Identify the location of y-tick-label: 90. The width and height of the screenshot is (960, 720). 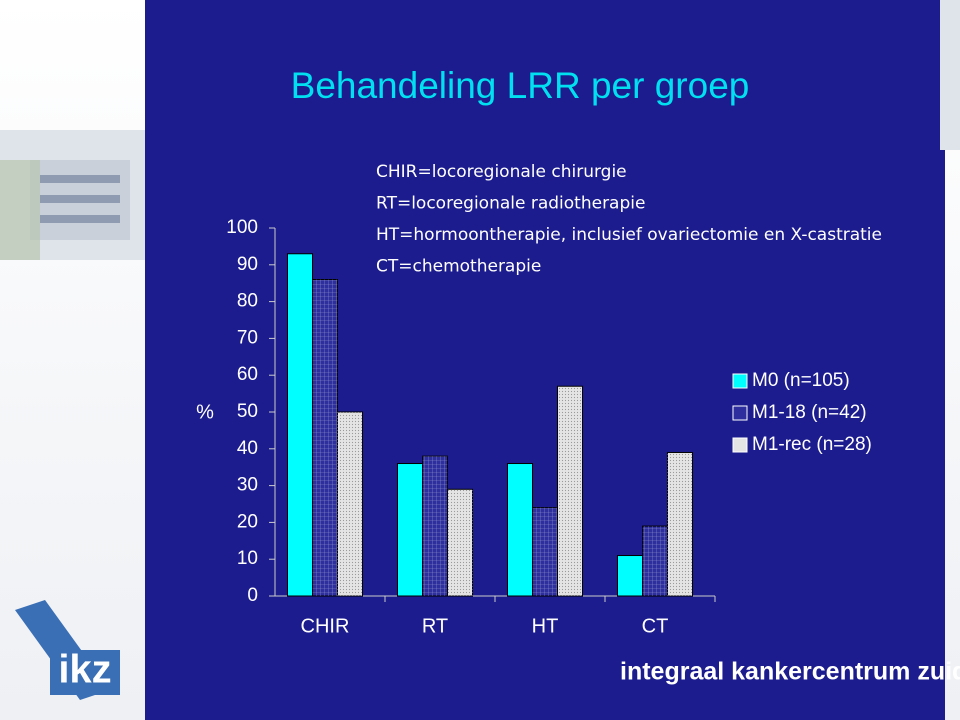
(247, 264).